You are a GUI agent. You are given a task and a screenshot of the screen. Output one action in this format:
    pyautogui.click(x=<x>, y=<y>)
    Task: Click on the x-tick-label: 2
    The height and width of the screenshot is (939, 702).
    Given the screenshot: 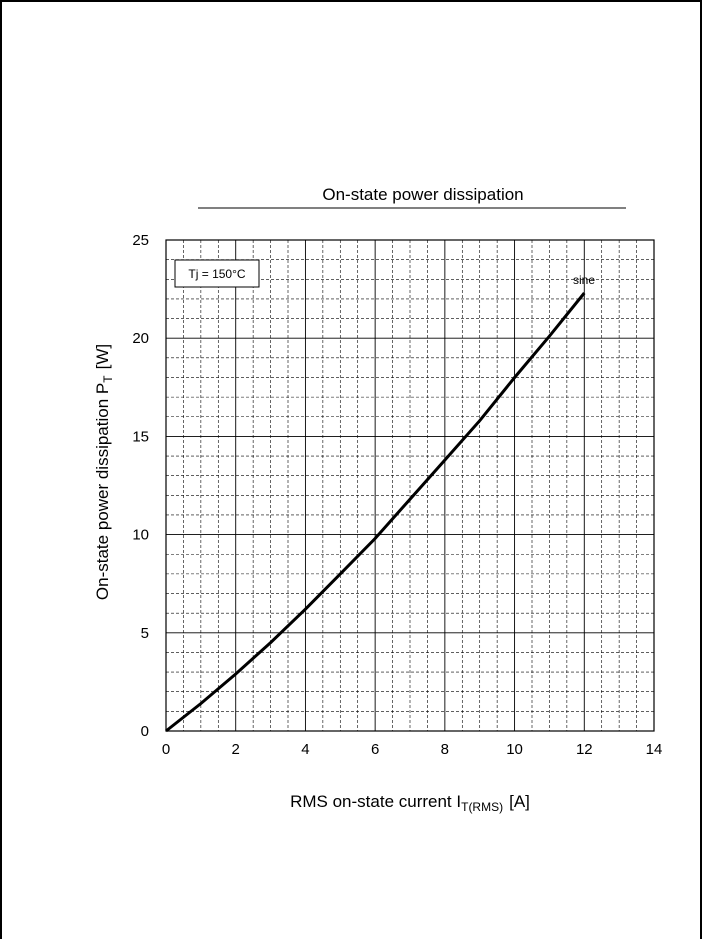 What is the action you would take?
    pyautogui.click(x=236, y=749)
    